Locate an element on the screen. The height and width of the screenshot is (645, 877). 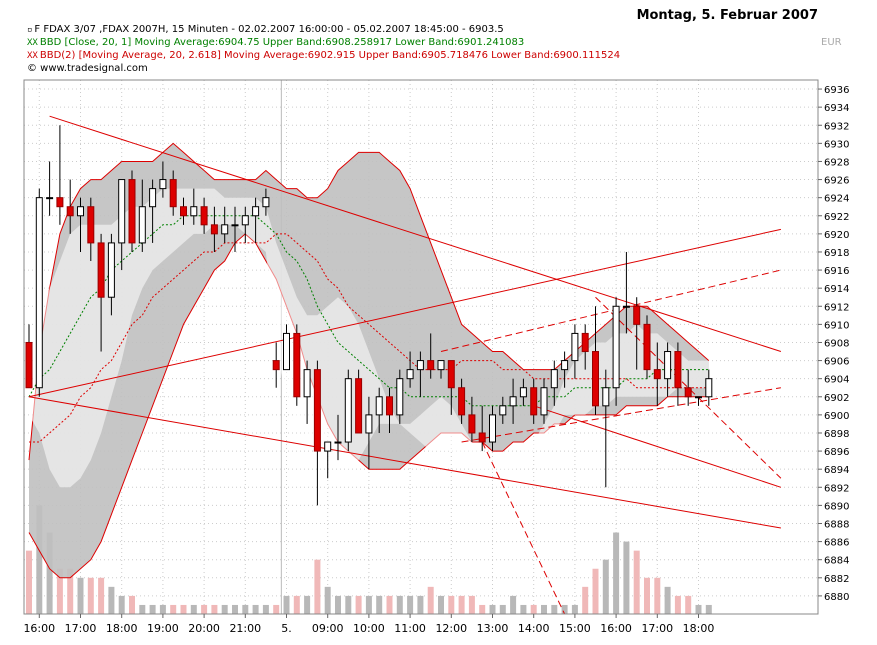
legend-symbol-bbd2: XX is located at coordinates (32, 56).